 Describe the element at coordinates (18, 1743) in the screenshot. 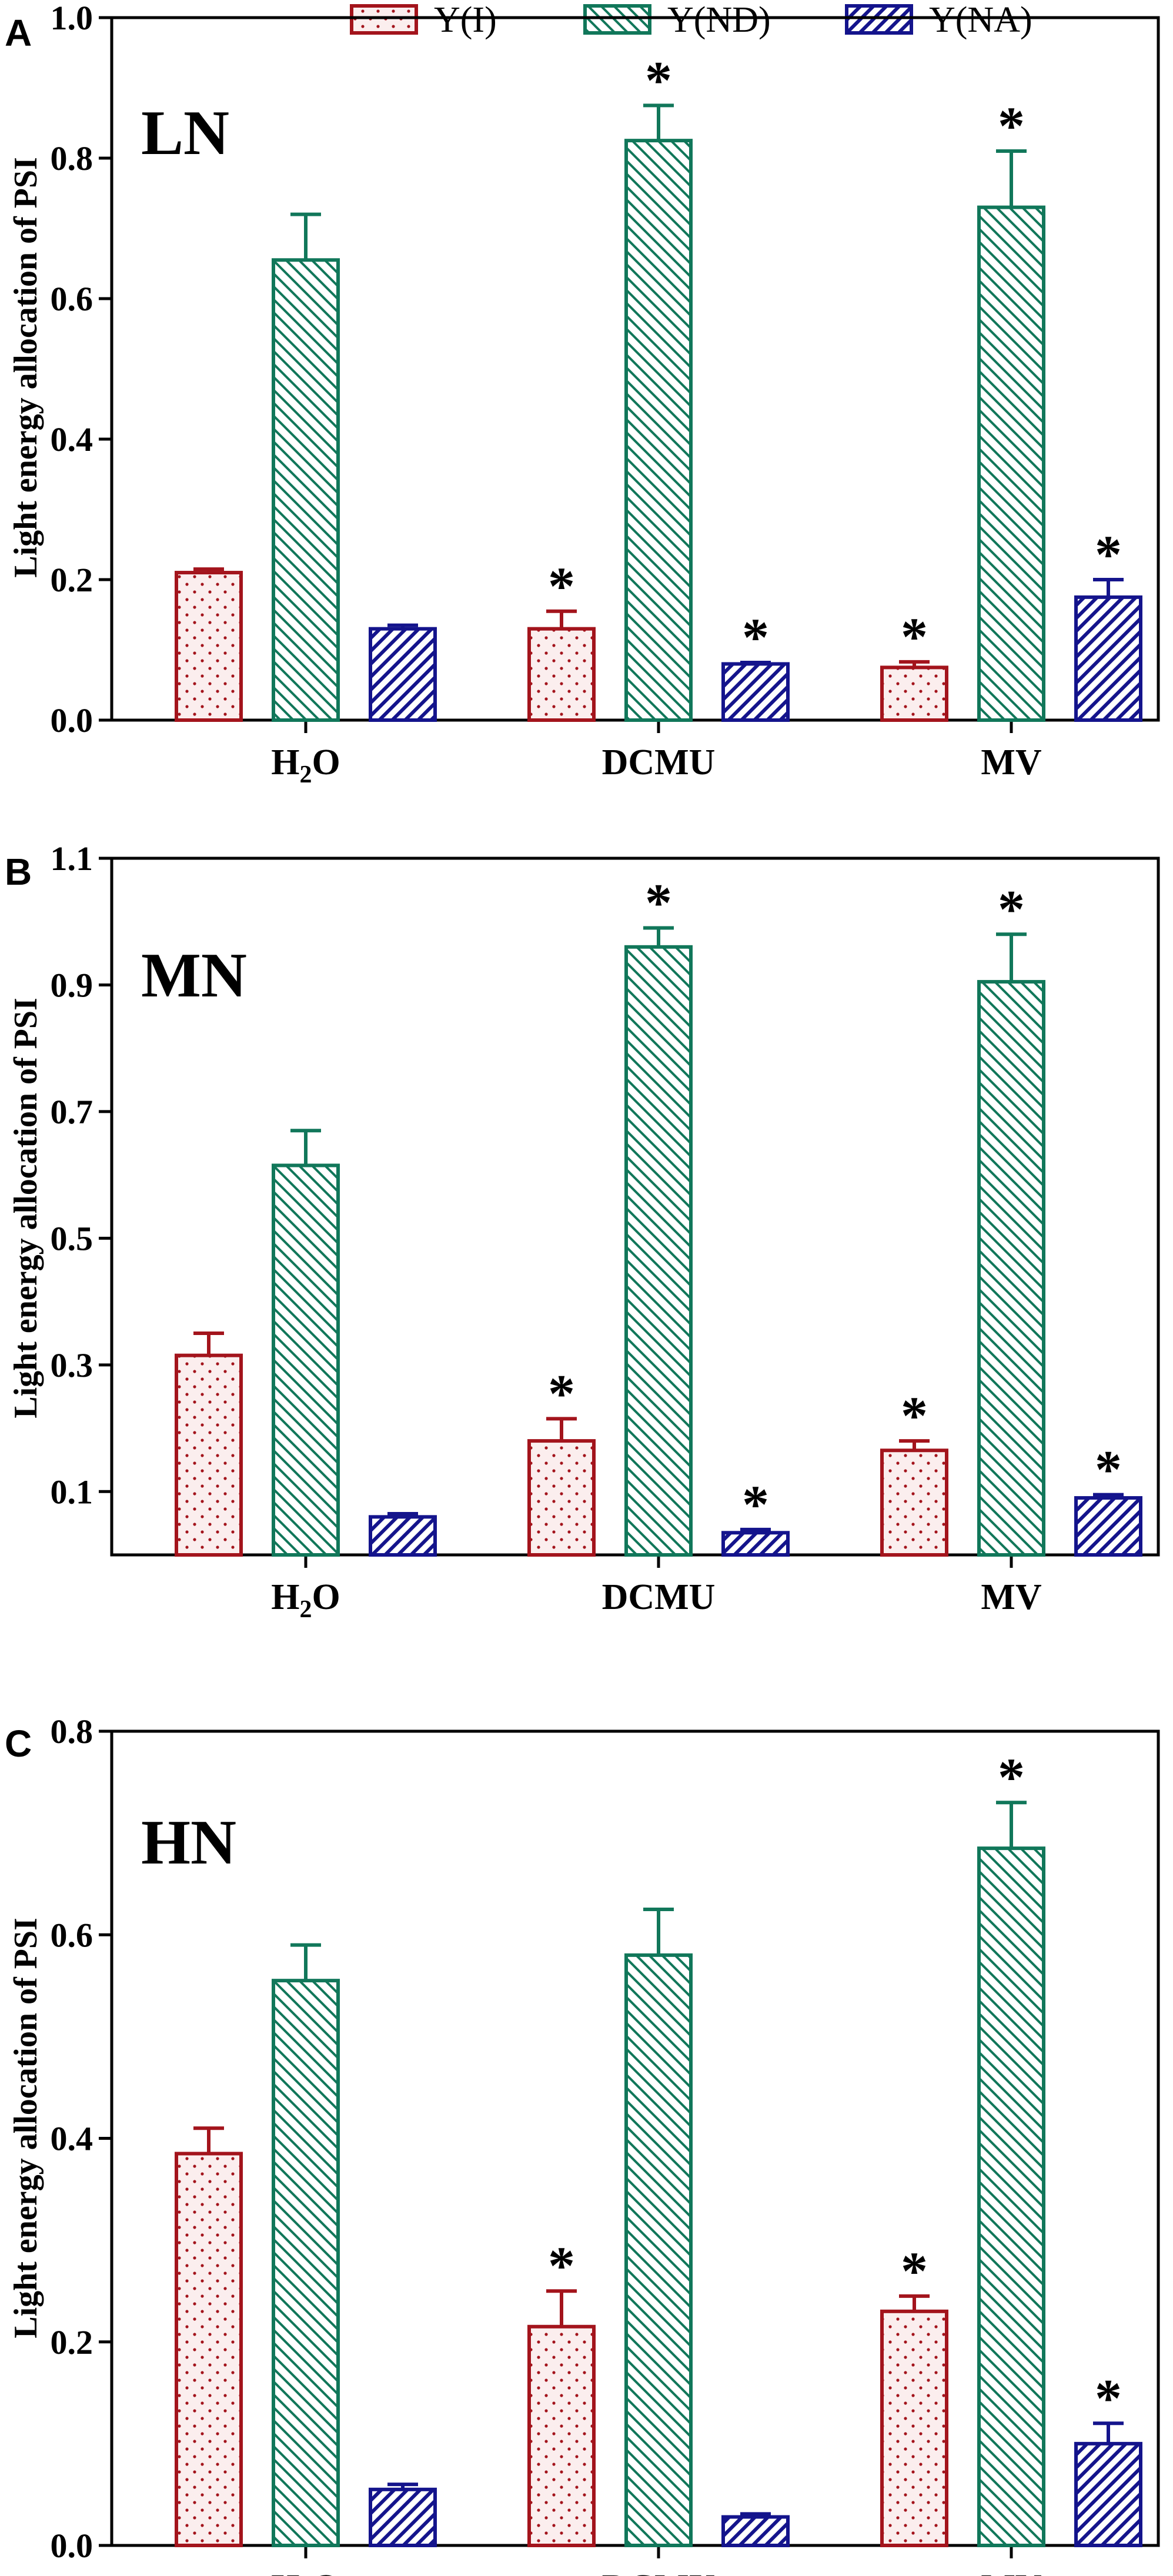

I see `panel-letter: C` at that location.